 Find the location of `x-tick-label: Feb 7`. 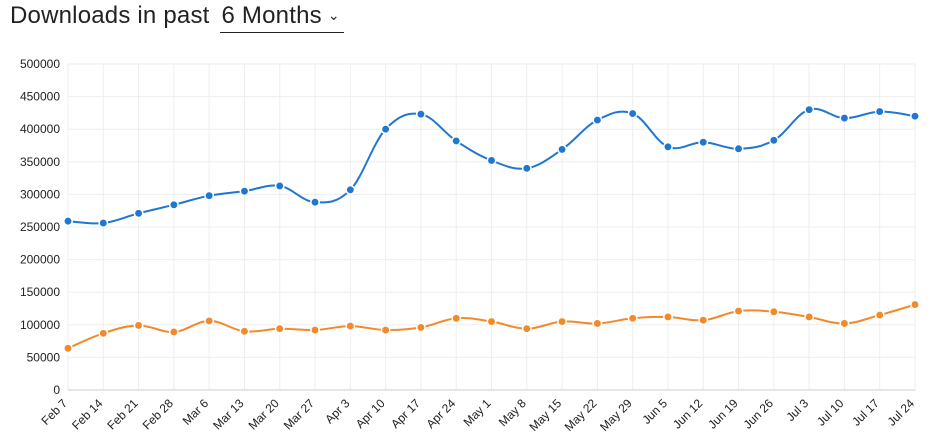

x-tick-label: Feb 7 is located at coordinates (55, 412).